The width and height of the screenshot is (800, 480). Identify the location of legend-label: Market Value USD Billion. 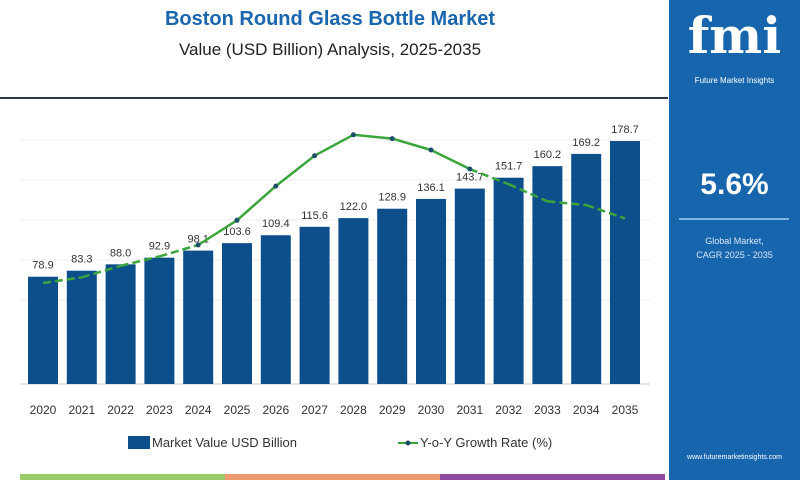
(224, 442).